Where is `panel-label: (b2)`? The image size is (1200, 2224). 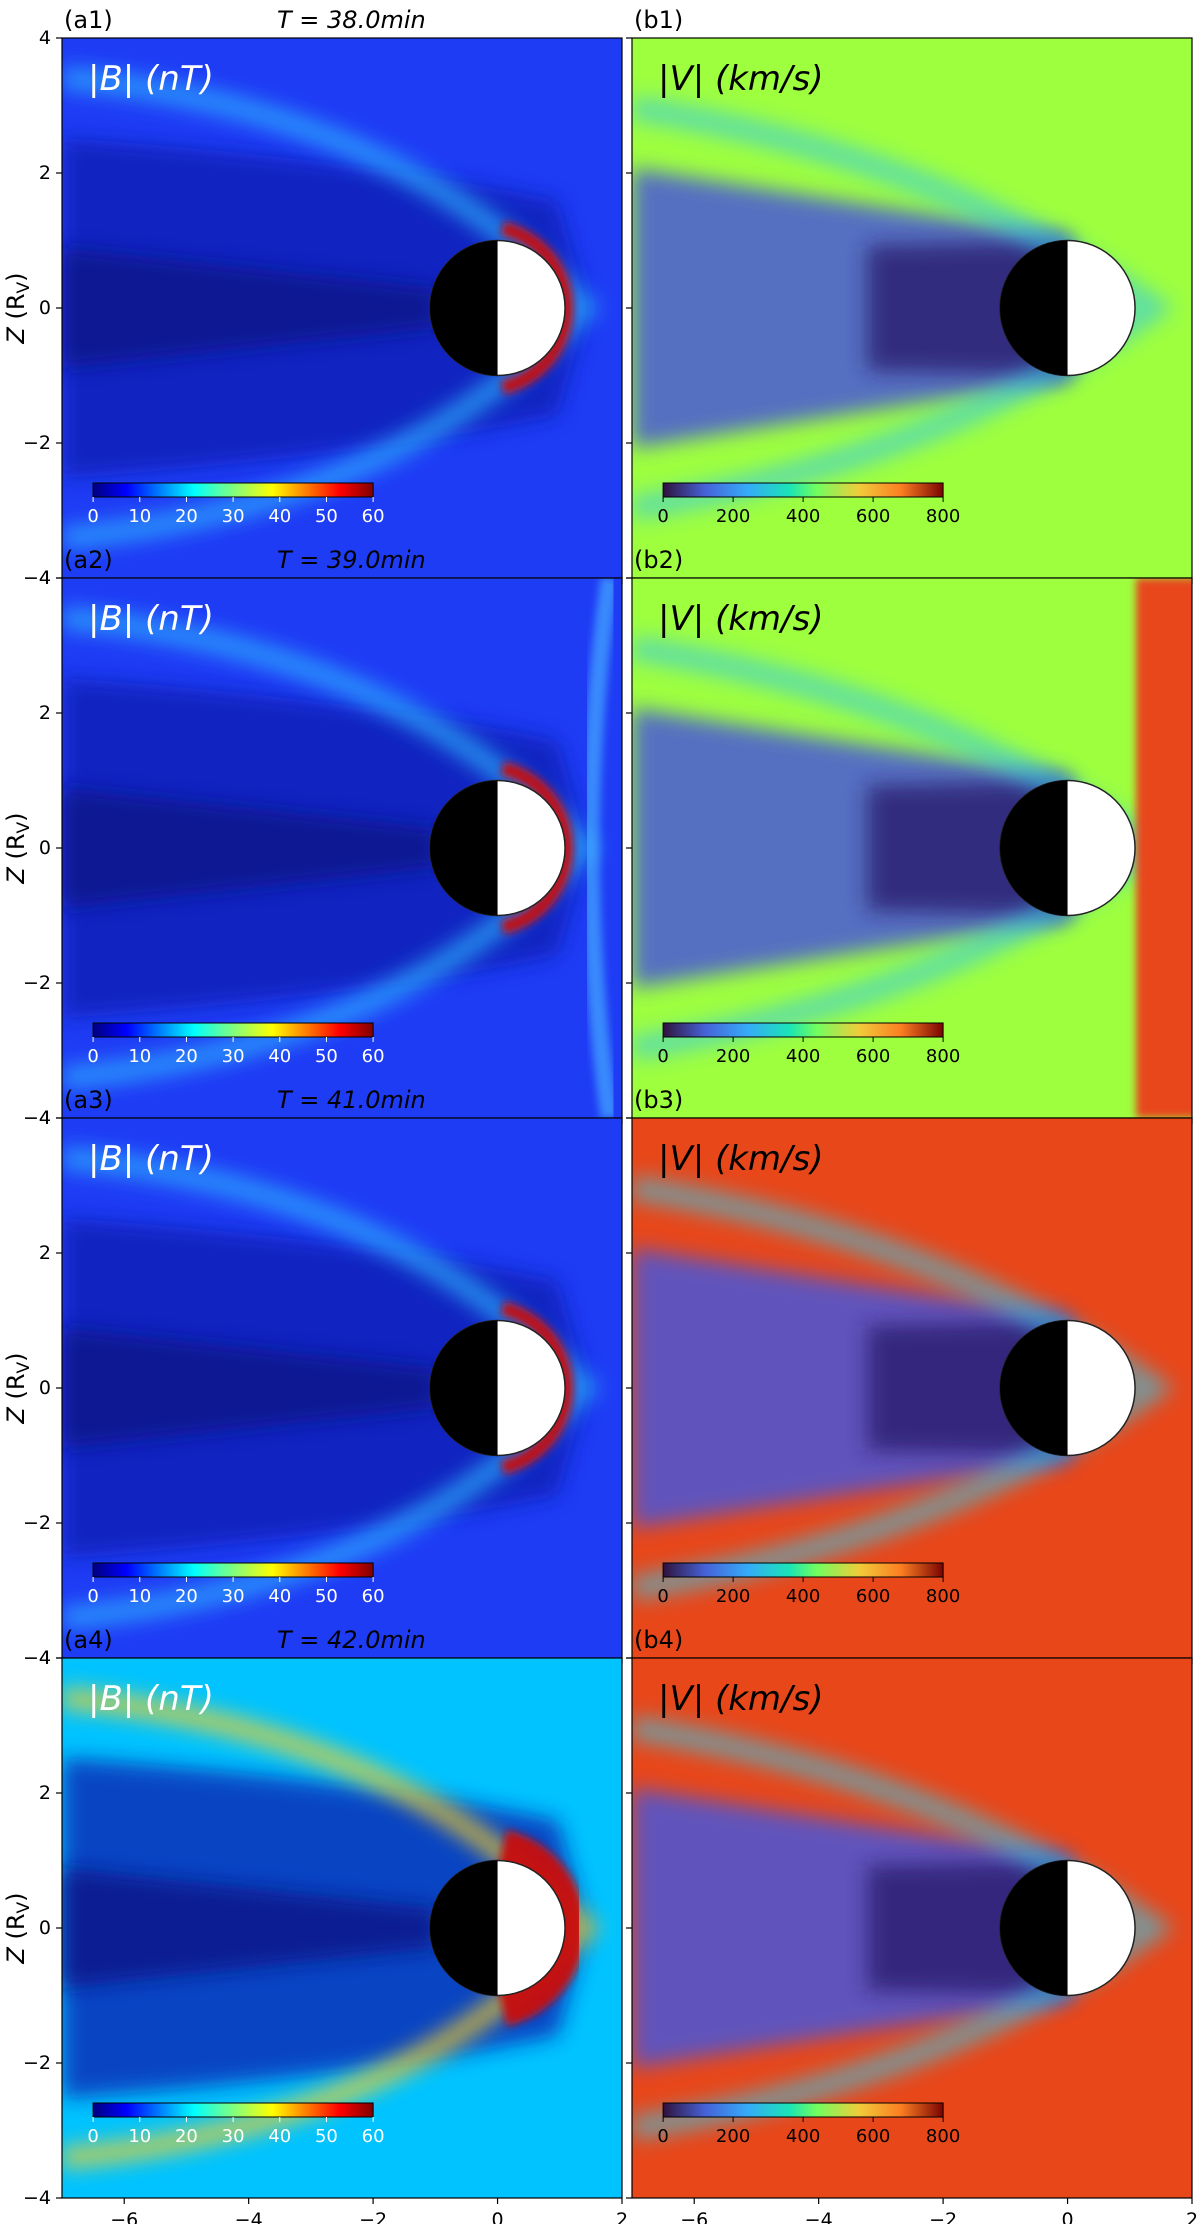 panel-label: (b2) is located at coordinates (658, 560).